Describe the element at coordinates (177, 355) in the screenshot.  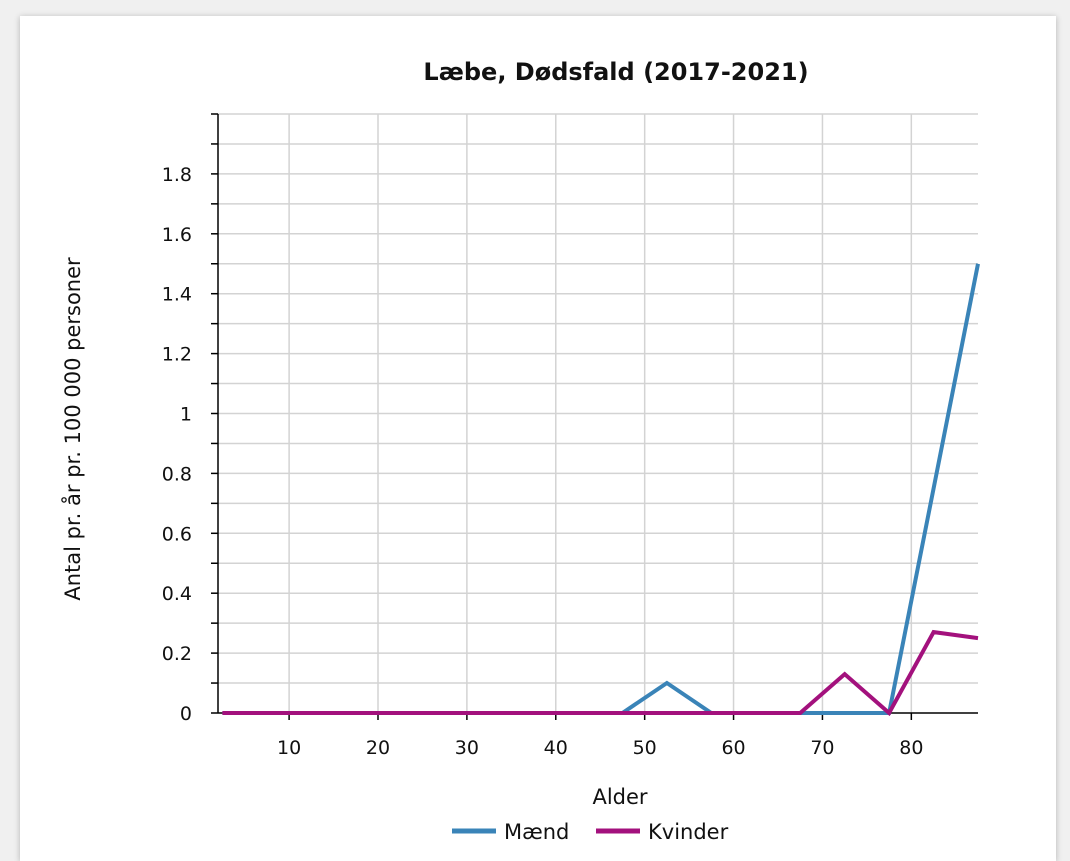
I see `y-tick-label: 1.2` at that location.